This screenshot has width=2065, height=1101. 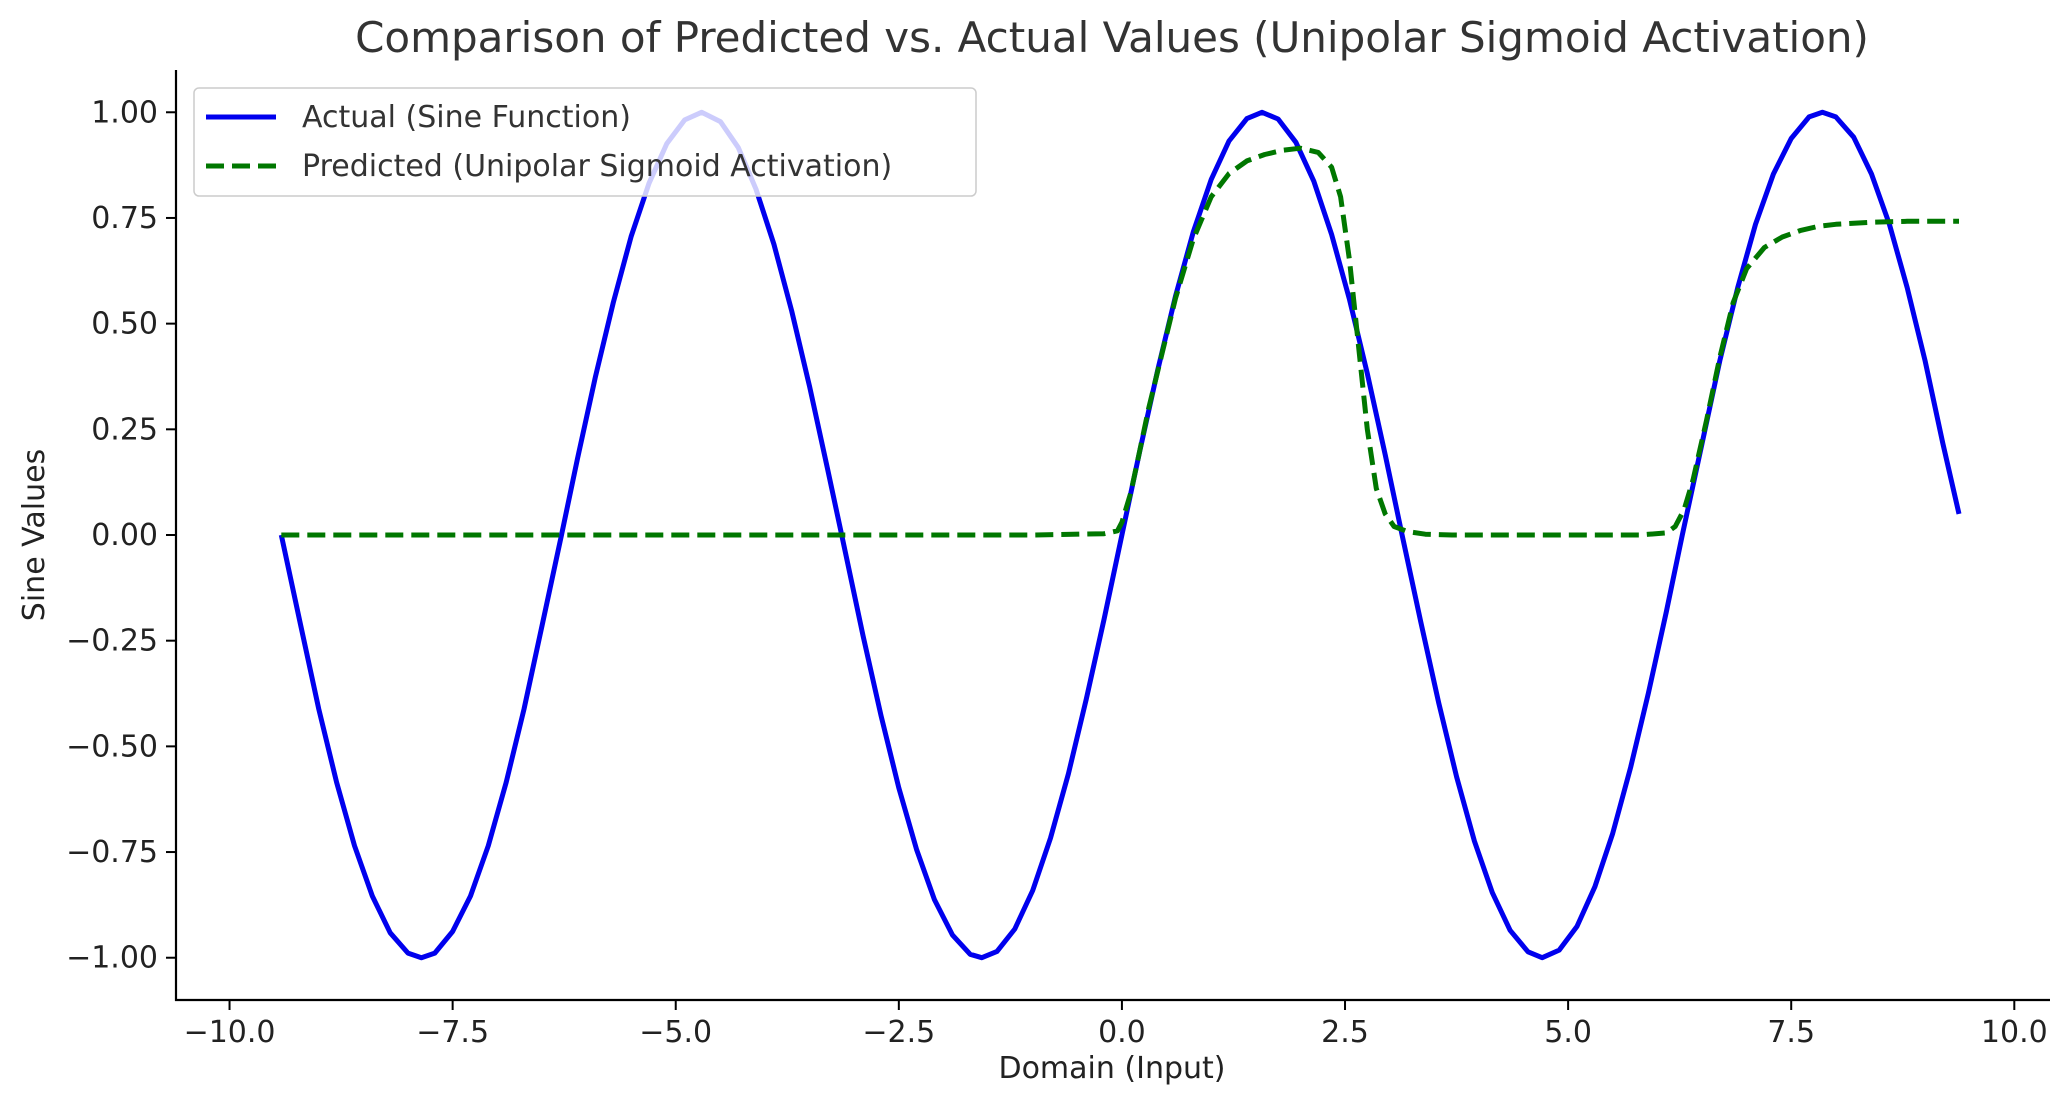 I want to click on y-ticks: −1.00 −0.75 −0.50 −0.25 0.00 0.25 0.50 0.75 1.00, so click(x=121, y=535).